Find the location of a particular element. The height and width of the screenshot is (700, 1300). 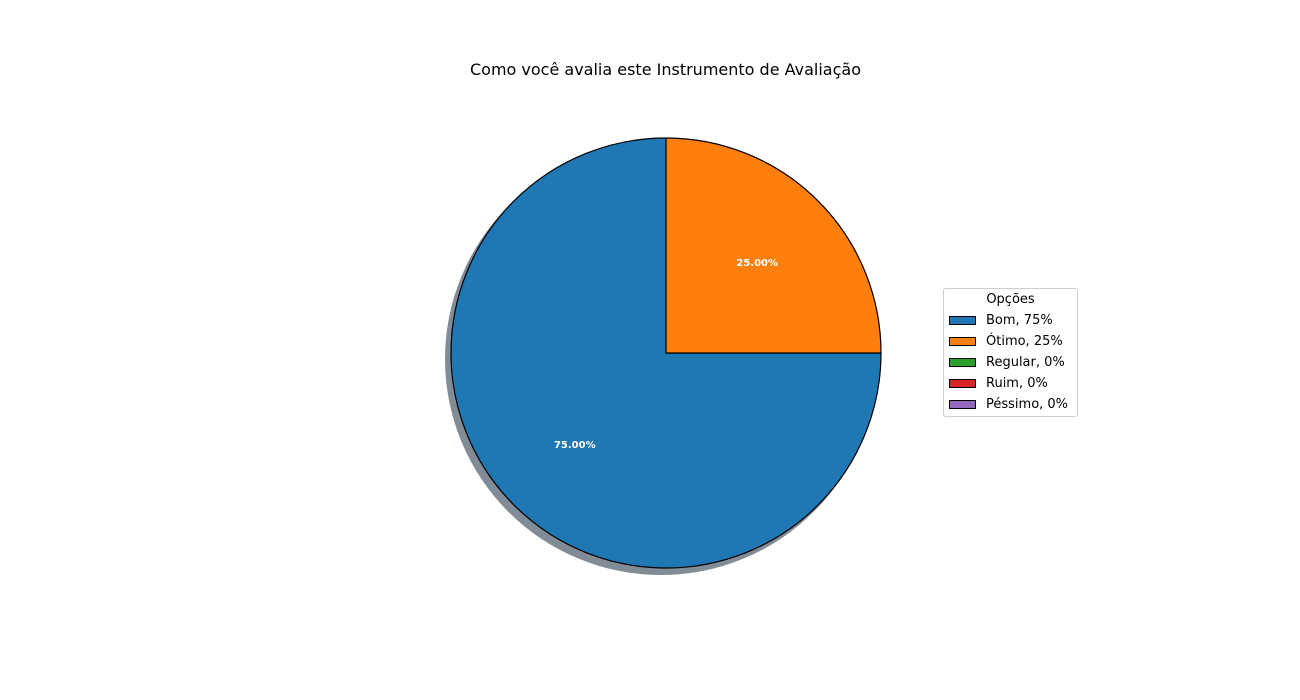

pie-slice-label-0: 75.00% is located at coordinates (575, 445).